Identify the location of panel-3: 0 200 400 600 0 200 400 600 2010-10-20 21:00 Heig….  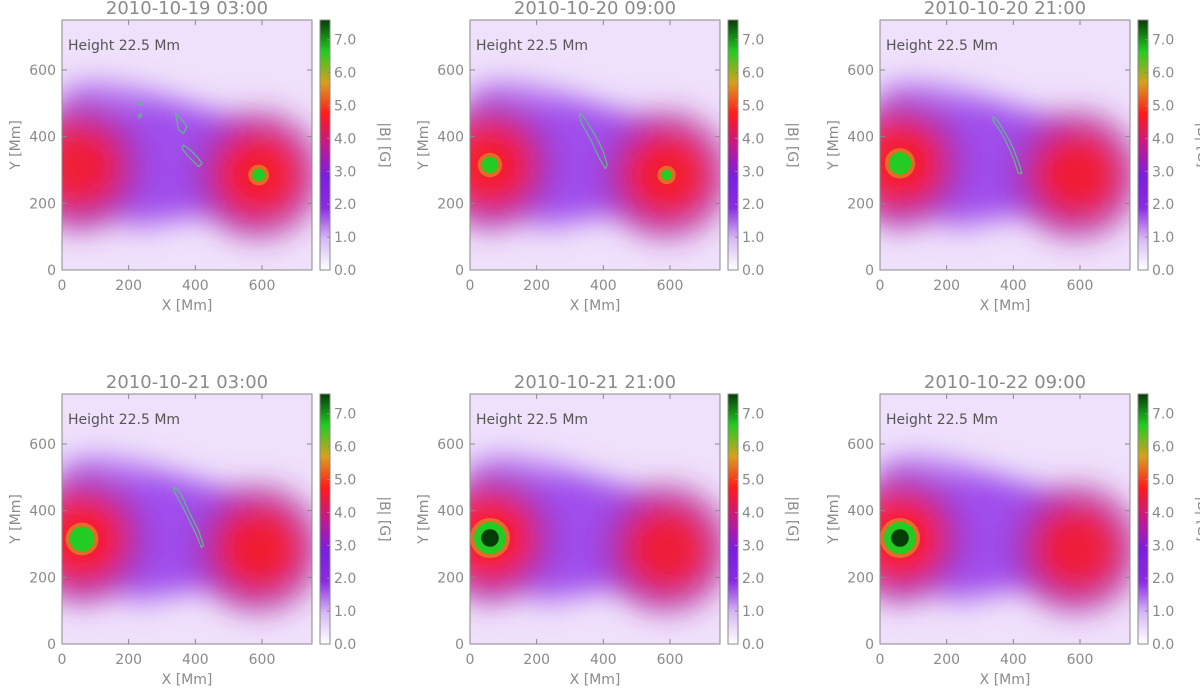
(1013, 157).